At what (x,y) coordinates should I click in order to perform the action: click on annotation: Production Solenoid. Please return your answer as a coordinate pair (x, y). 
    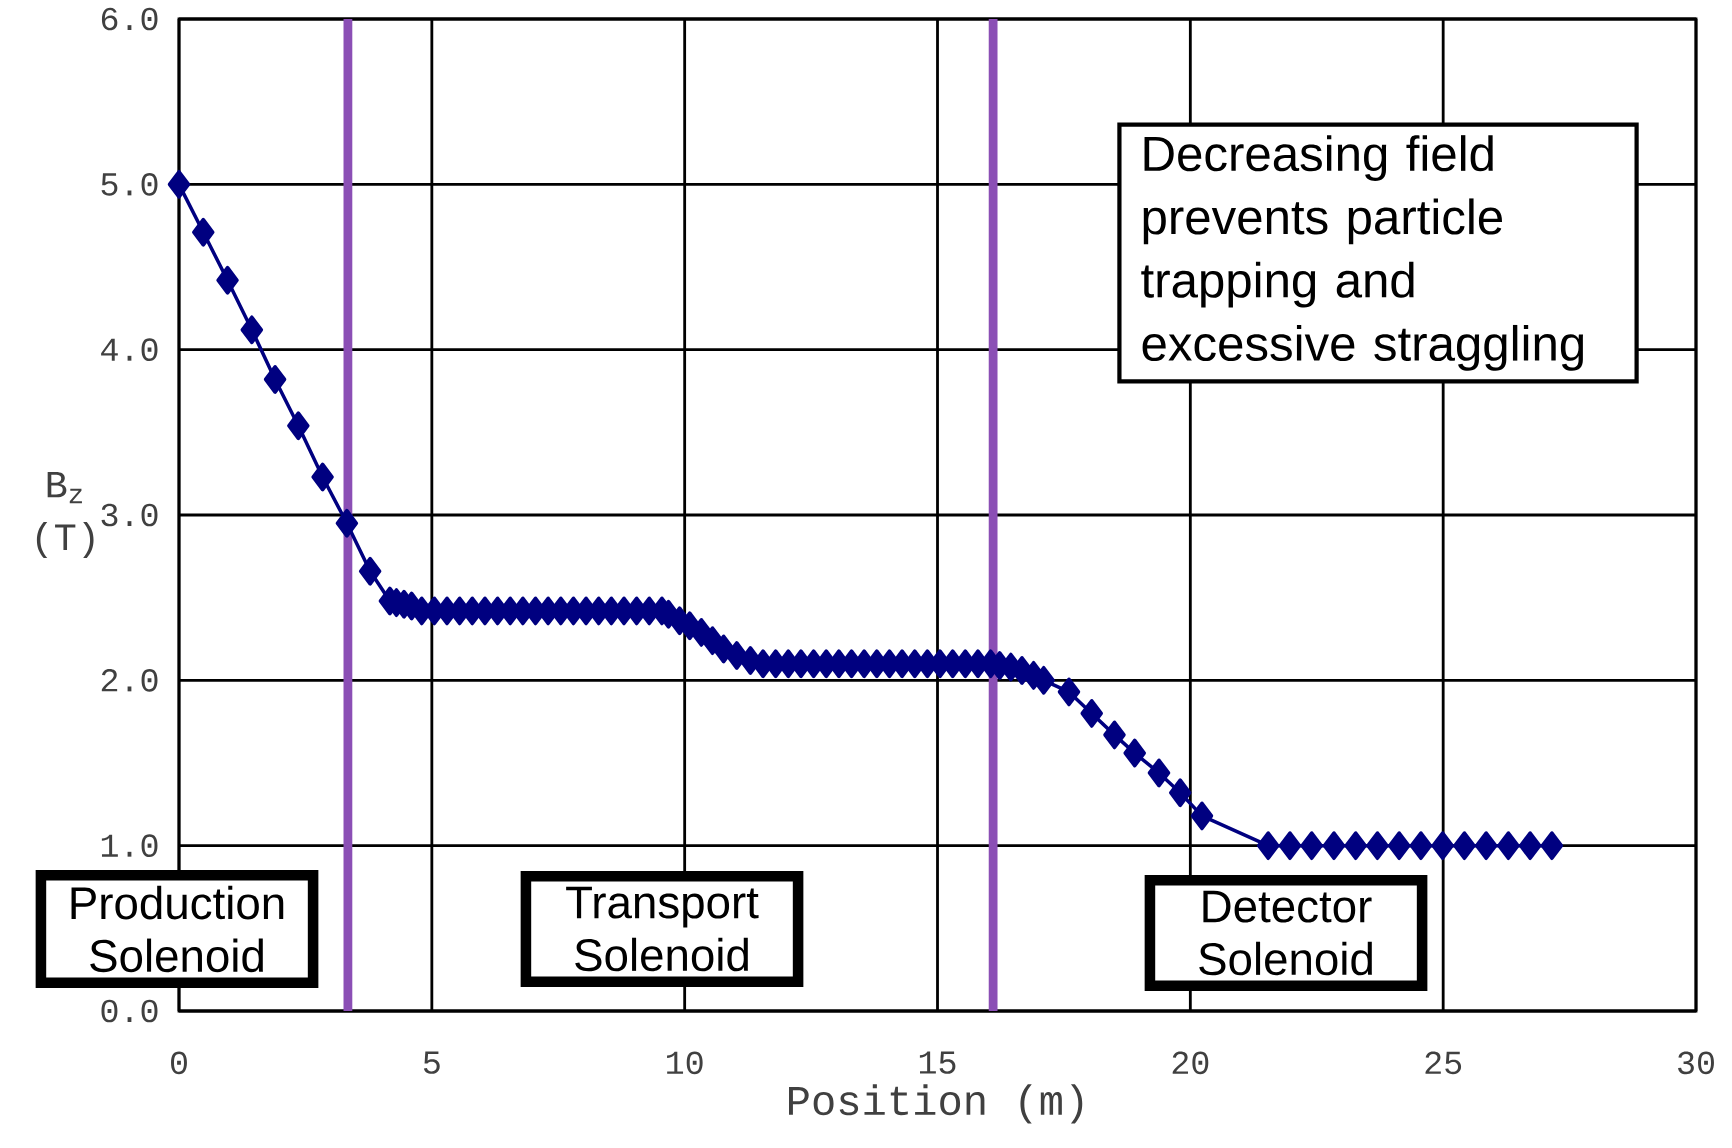
    Looking at the image, I should click on (177, 929).